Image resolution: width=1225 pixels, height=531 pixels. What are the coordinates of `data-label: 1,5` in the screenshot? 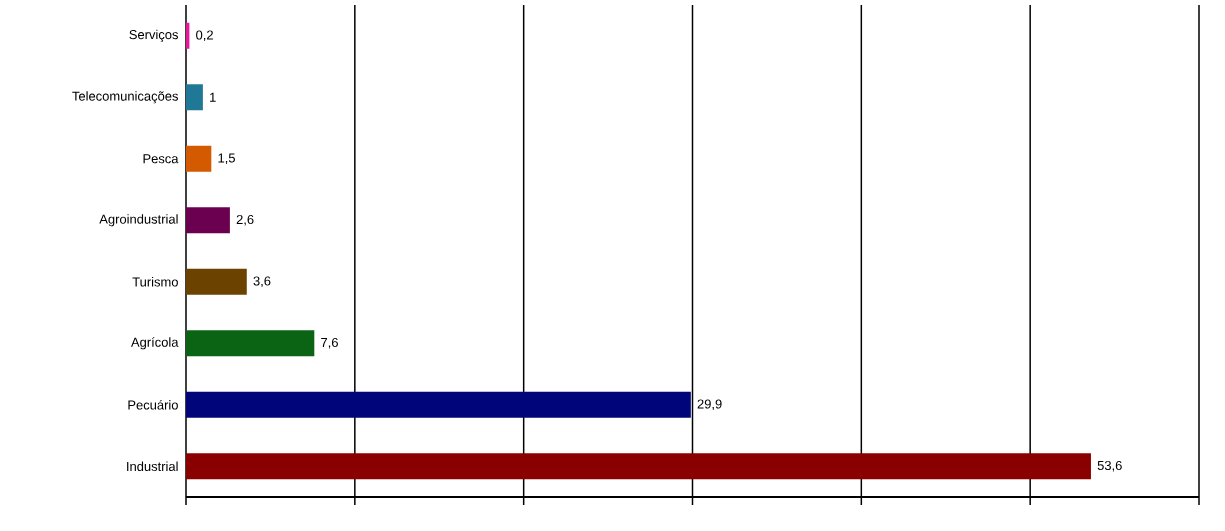 It's located at (226, 159).